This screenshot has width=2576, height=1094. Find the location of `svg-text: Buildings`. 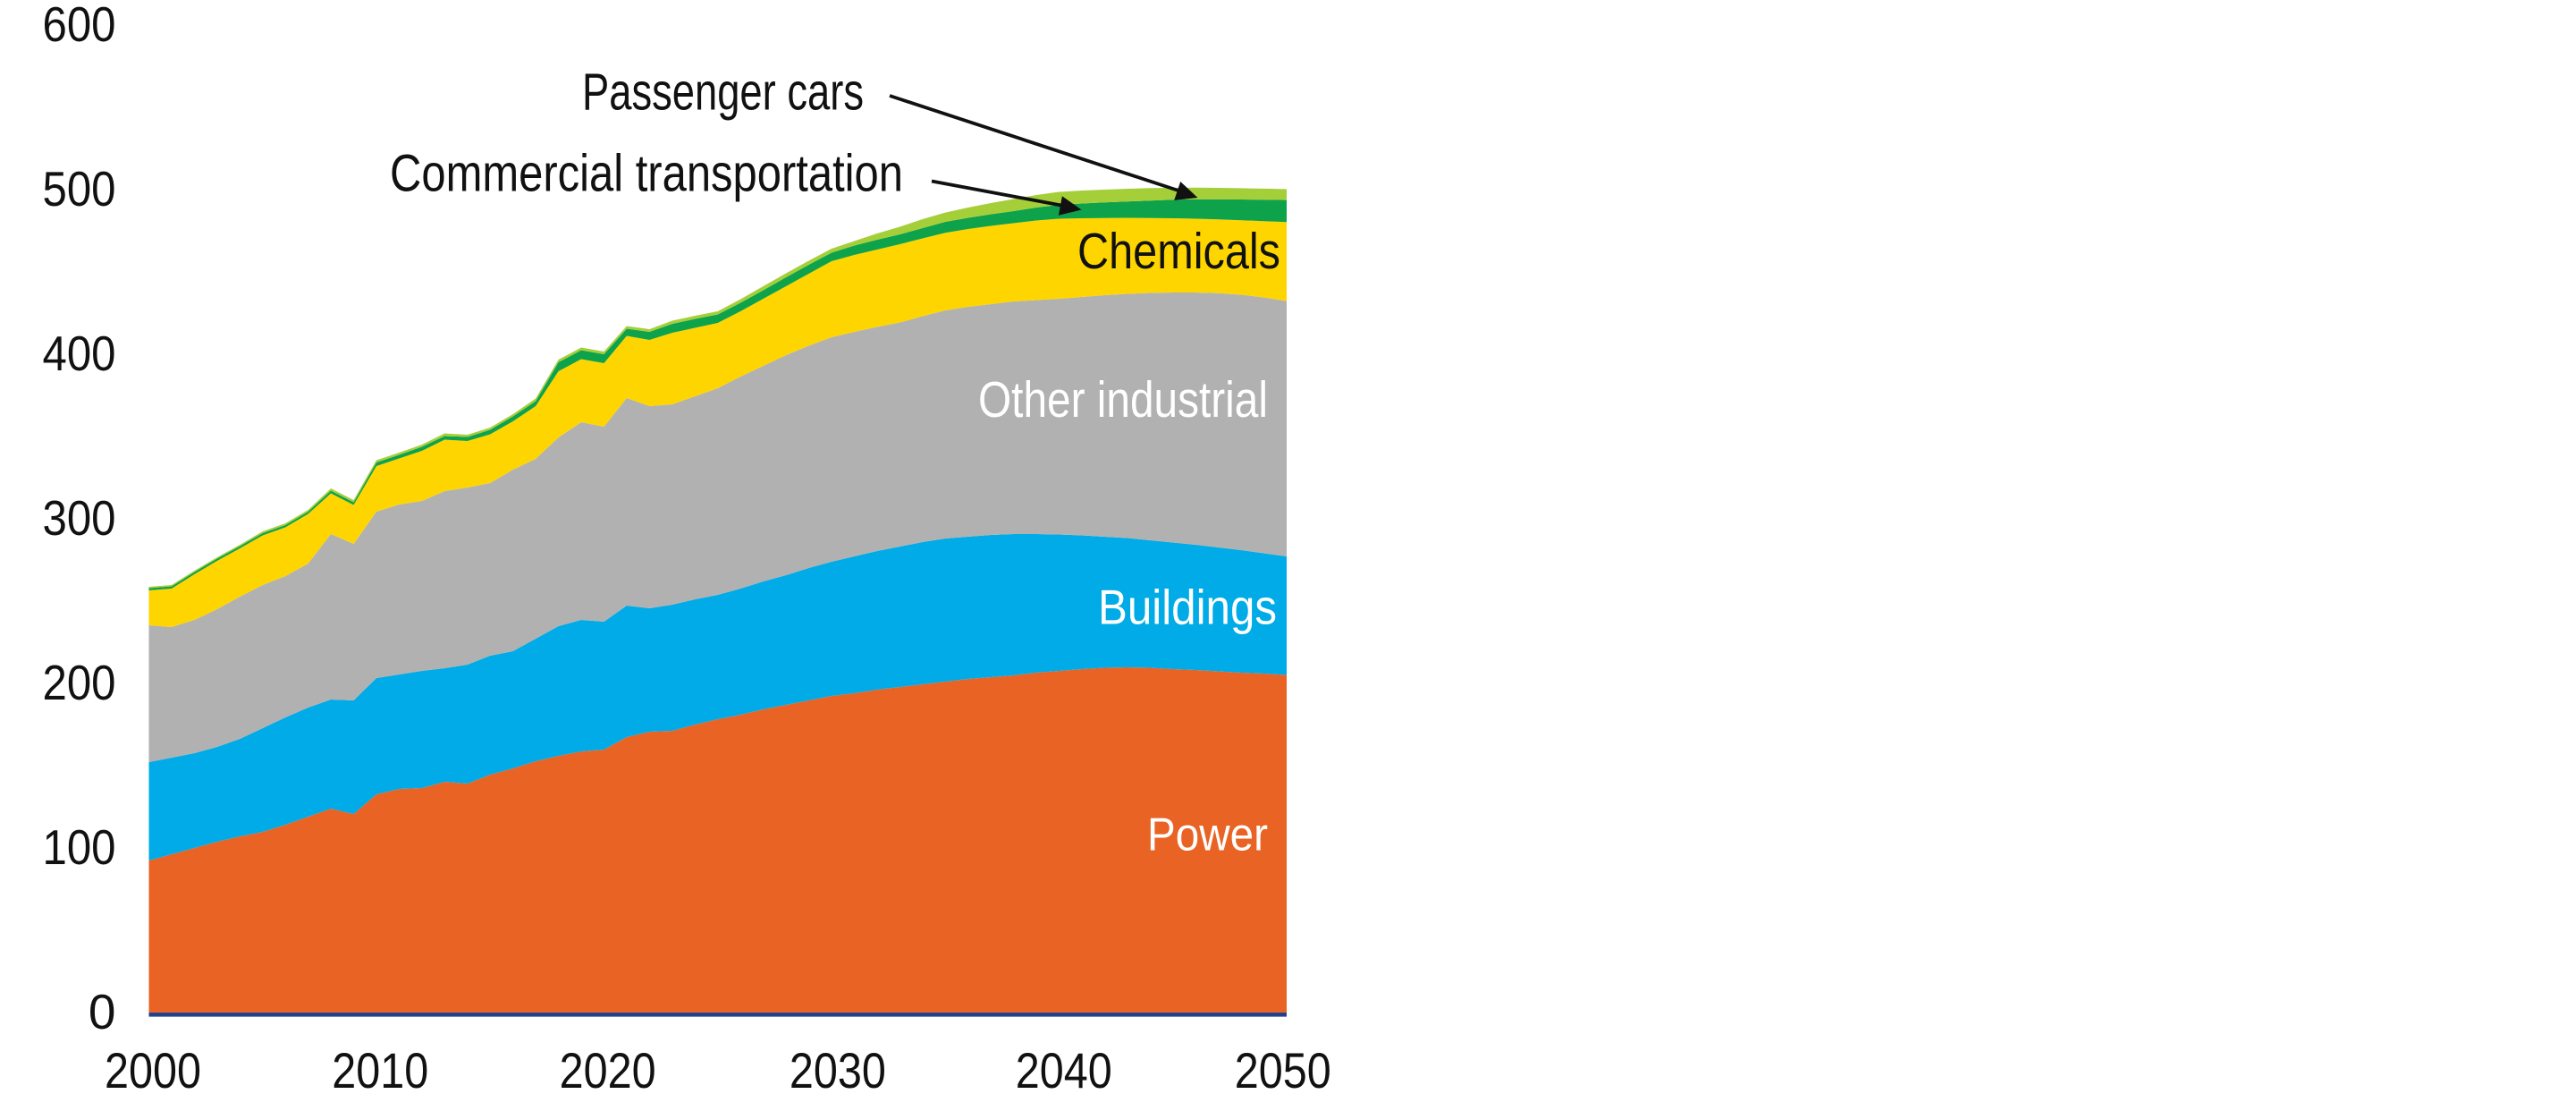

svg-text: Buildings is located at coordinates (1187, 607).